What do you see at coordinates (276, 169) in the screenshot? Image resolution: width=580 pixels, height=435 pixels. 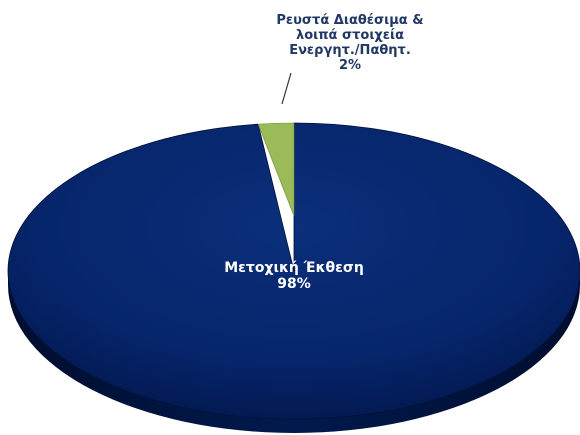 I see `pie-slice-cash` at bounding box center [276, 169].